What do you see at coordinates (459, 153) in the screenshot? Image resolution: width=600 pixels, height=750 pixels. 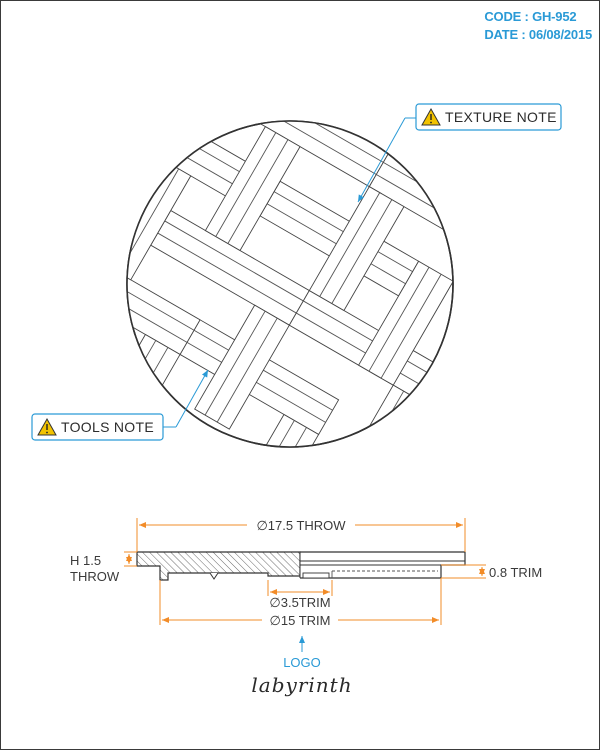 I see `texture-note-callout: TEXTURE NOTE` at bounding box center [459, 153].